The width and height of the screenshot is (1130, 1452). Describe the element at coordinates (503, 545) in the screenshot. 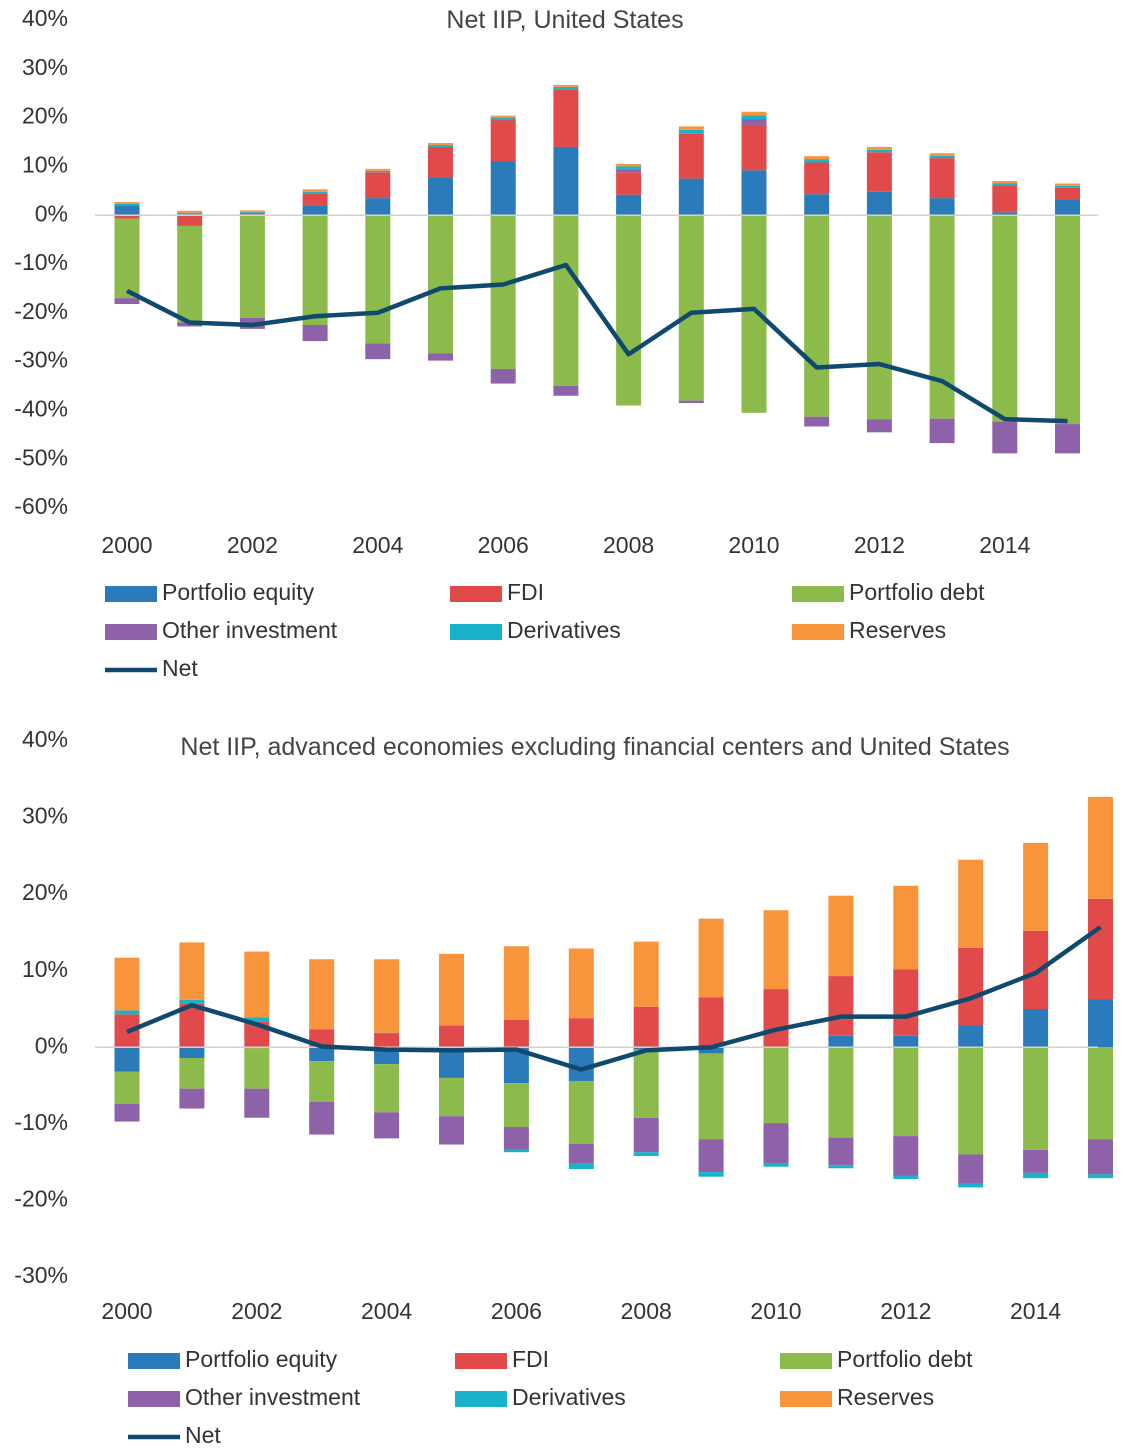

I see `x-tick-label: 2006` at that location.